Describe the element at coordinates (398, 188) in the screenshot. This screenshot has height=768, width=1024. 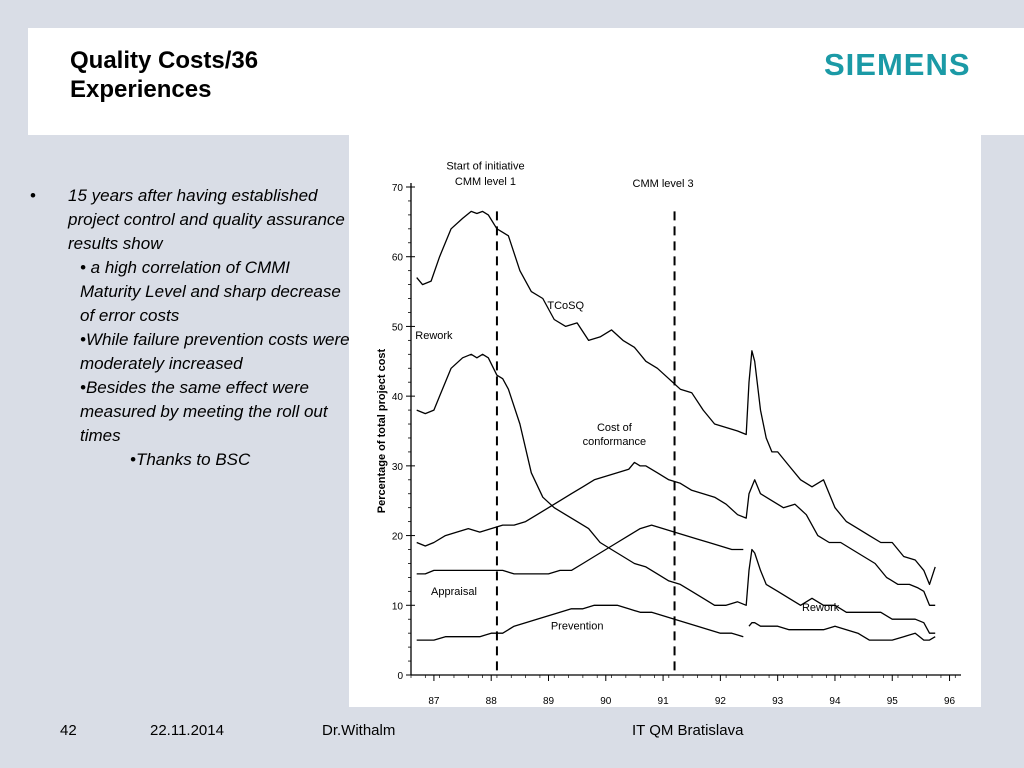
I see `y-tick-label-70: 70` at that location.